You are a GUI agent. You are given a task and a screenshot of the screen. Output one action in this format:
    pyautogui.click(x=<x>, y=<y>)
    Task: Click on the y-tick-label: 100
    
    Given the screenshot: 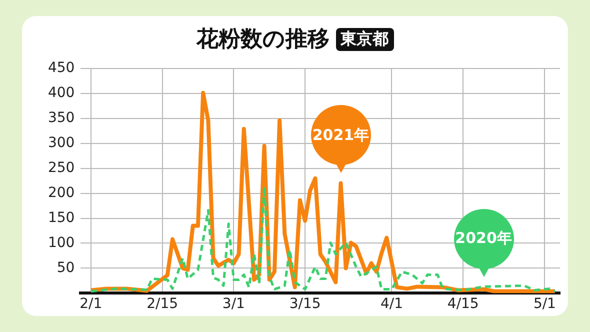 What is the action you would take?
    pyautogui.click(x=61, y=242)
    